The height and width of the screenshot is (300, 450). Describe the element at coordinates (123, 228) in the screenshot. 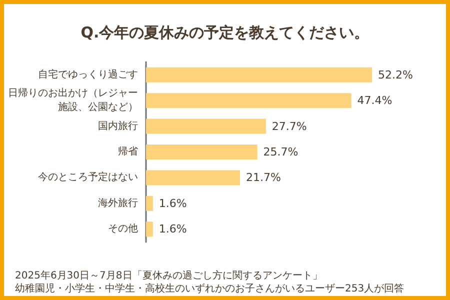

I see `y-tick-label: その他` at that location.